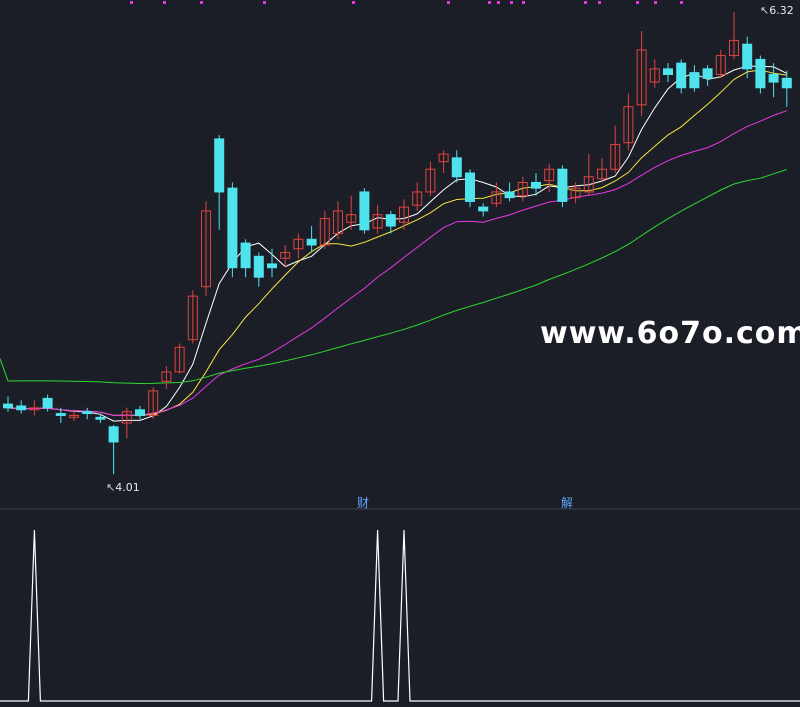  What do you see at coordinates (406, 2) in the screenshot?
I see `event-dots-row` at bounding box center [406, 2].